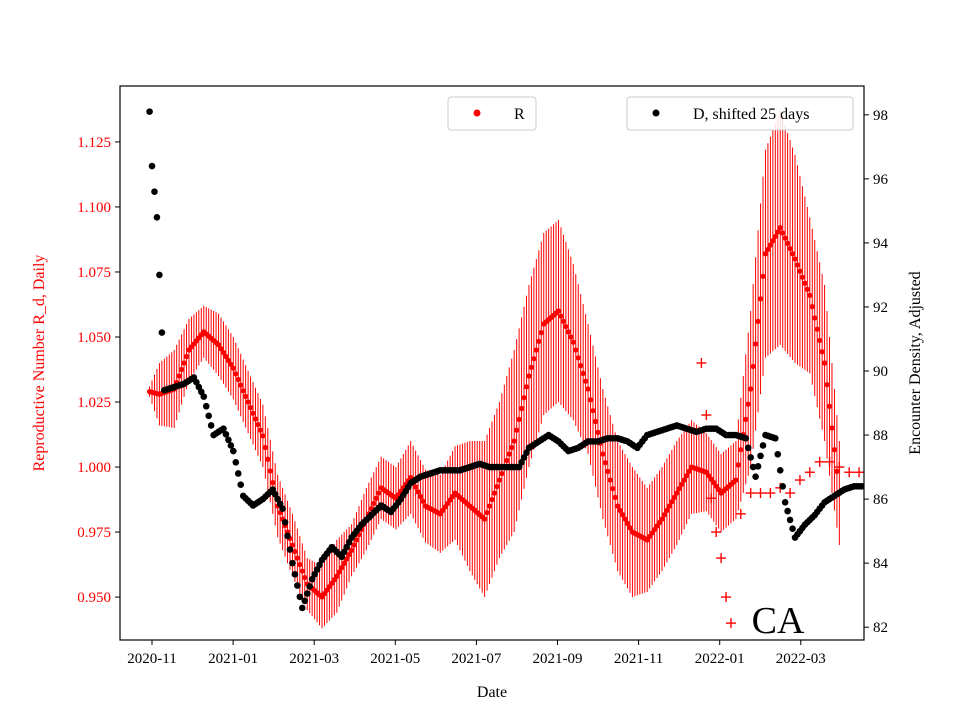 Image resolution: width=960 pixels, height=720 pixels. Describe the element at coordinates (880, 308) in the screenshot. I see `y-right-tick-label: 92` at that location.